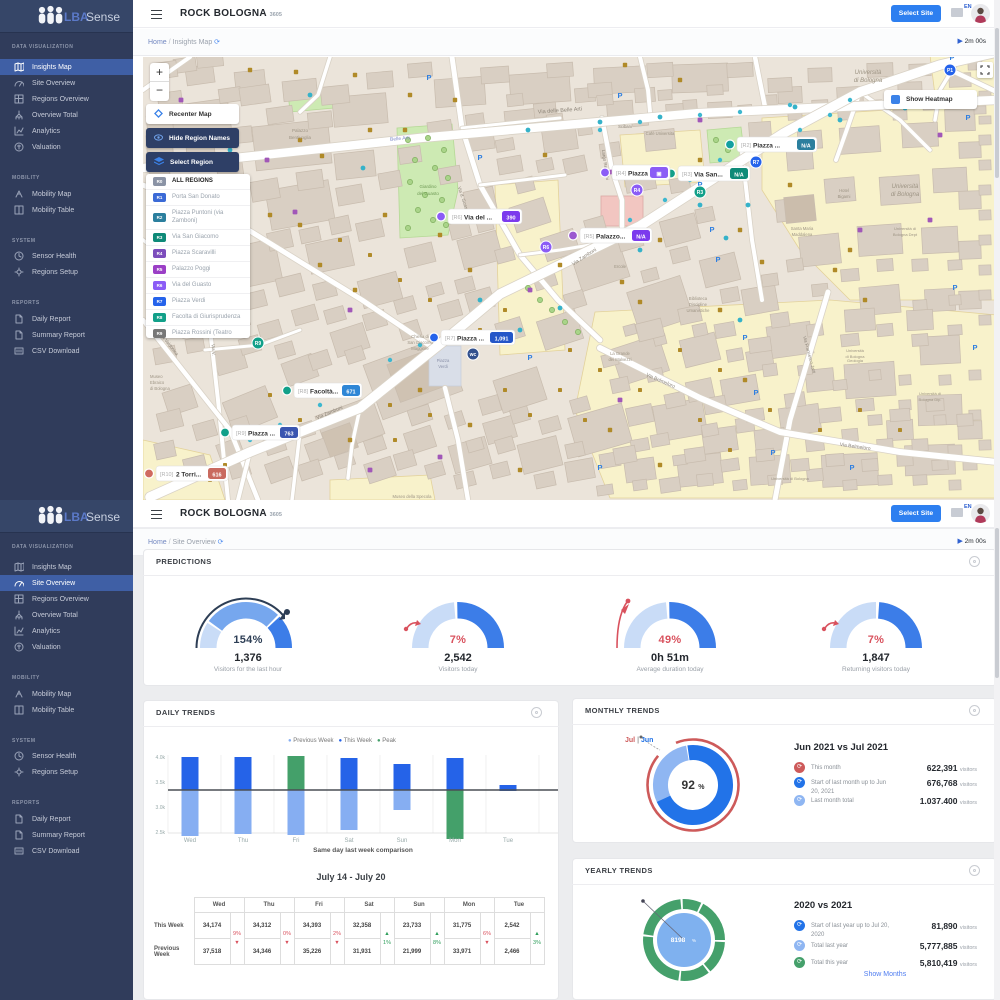 This screenshot has height=1000, width=1000. Describe the element at coordinates (930, 399) in the screenshot. I see `svg-text: Bologna Dip.` at that location.